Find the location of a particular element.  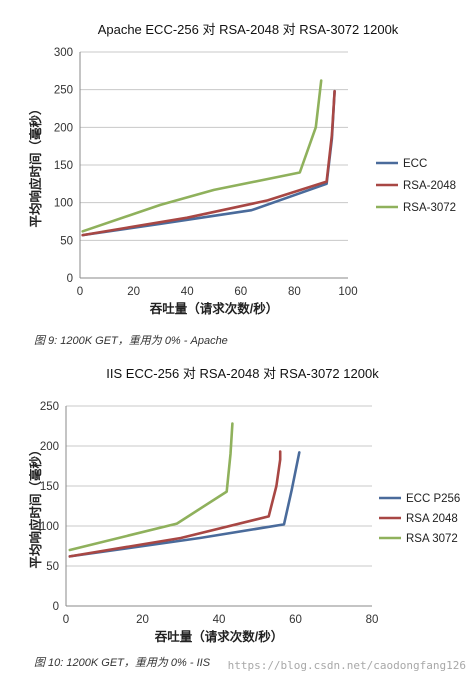

y-tick-label: 300 is located at coordinates (63, 53).